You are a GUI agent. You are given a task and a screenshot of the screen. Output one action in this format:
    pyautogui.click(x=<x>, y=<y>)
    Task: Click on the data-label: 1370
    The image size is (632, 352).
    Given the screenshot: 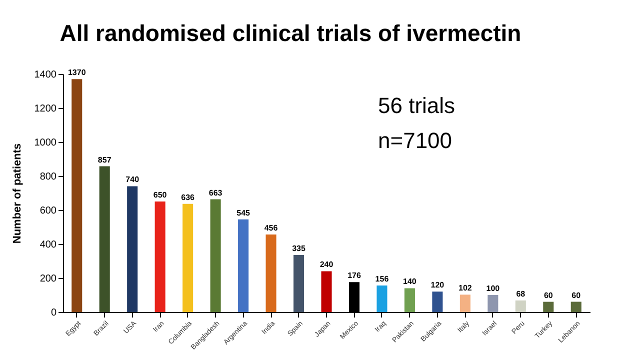 What is the action you would take?
    pyautogui.click(x=77, y=73)
    